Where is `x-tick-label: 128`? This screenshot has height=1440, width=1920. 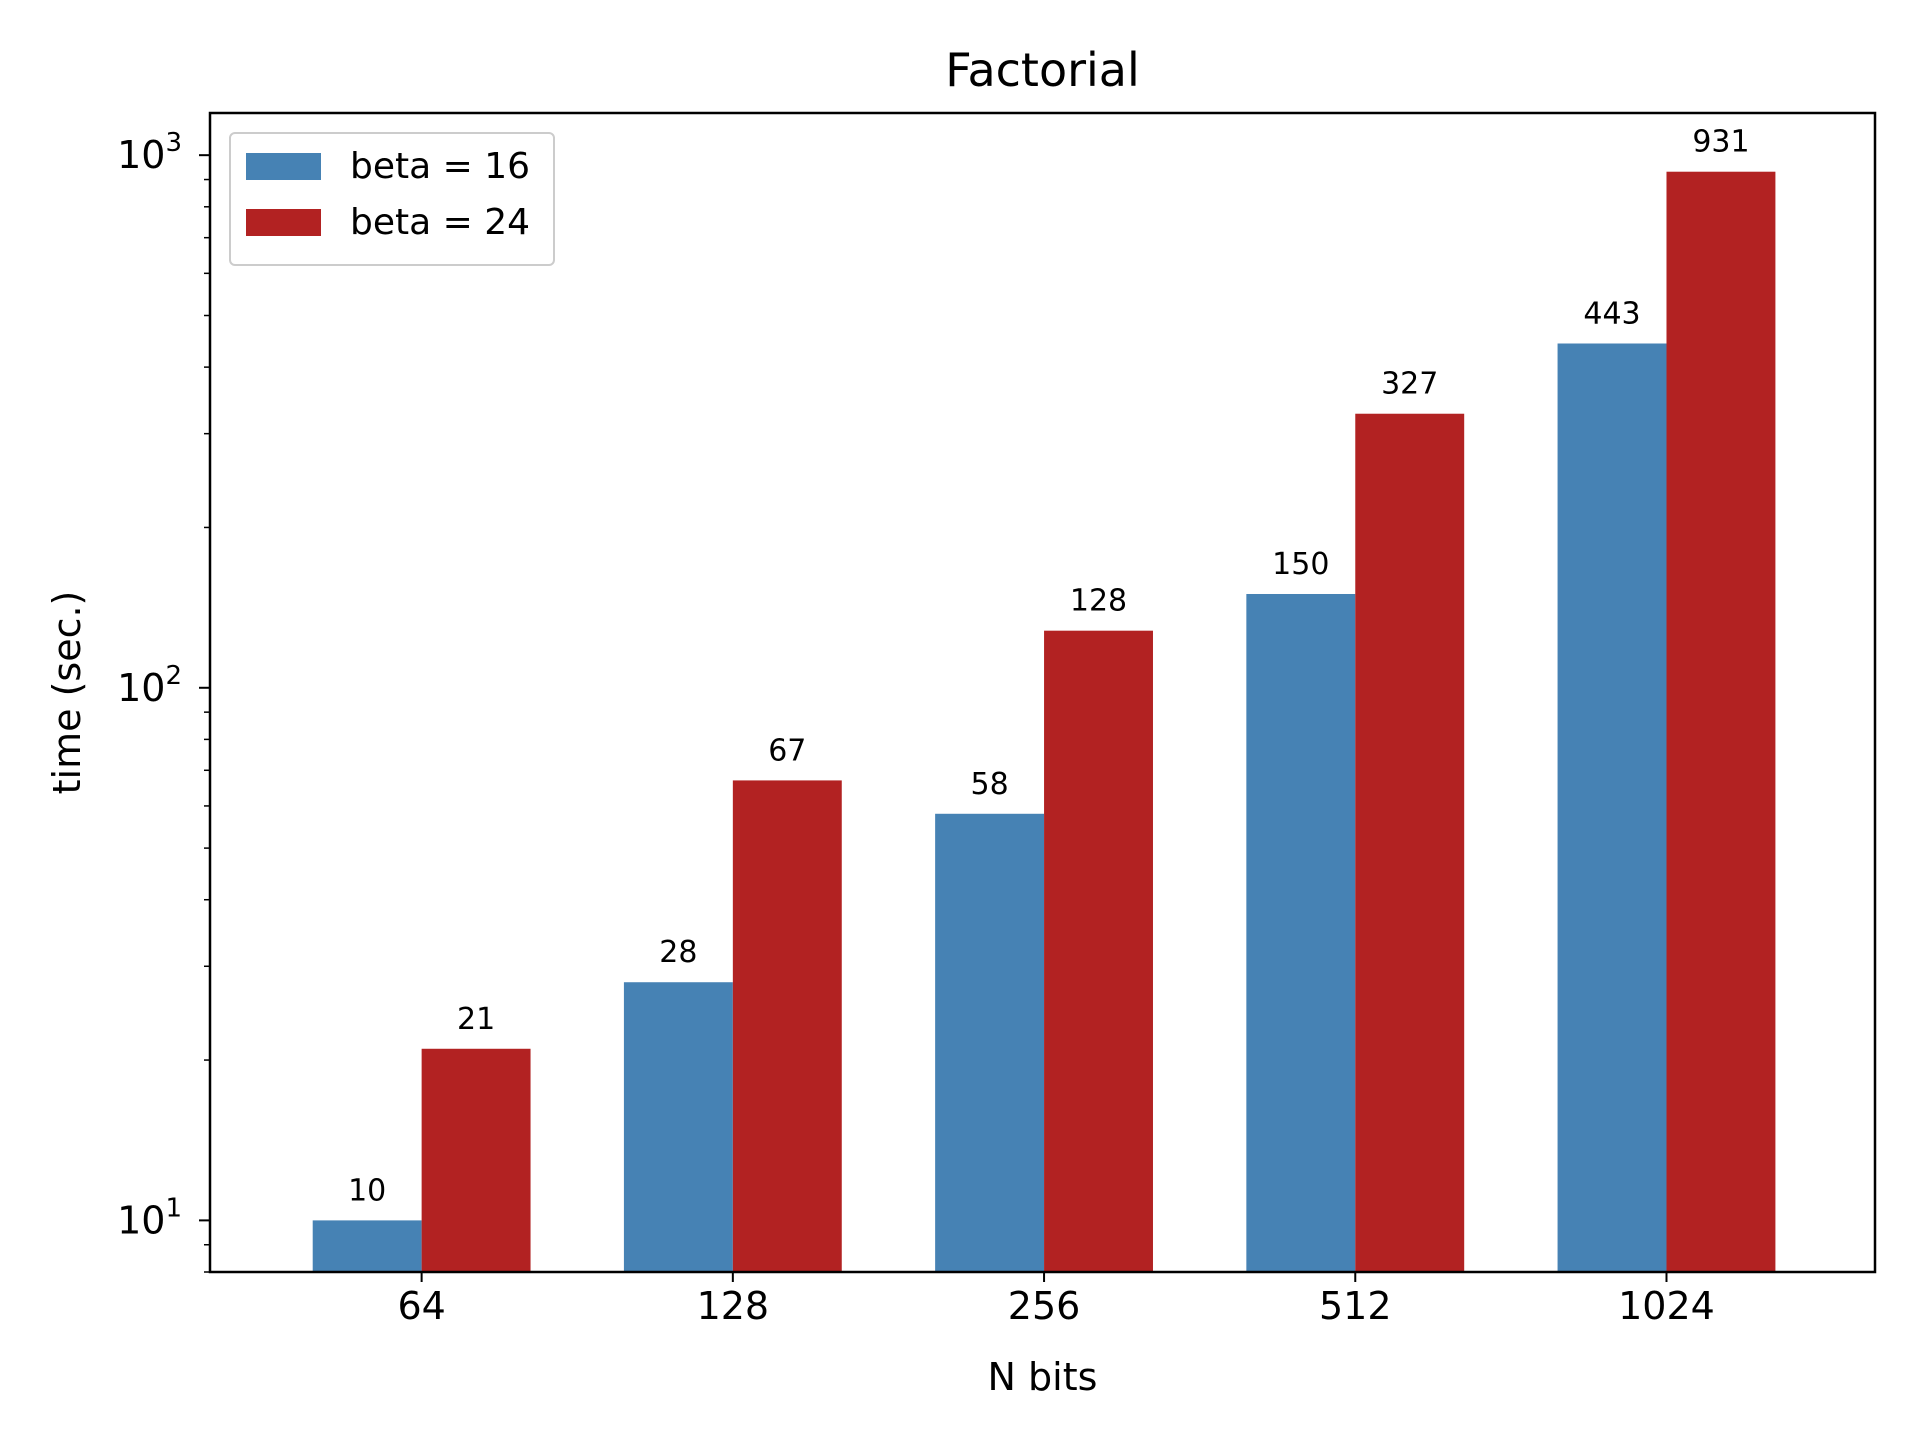
x-tick-label: 128 is located at coordinates (733, 1306).